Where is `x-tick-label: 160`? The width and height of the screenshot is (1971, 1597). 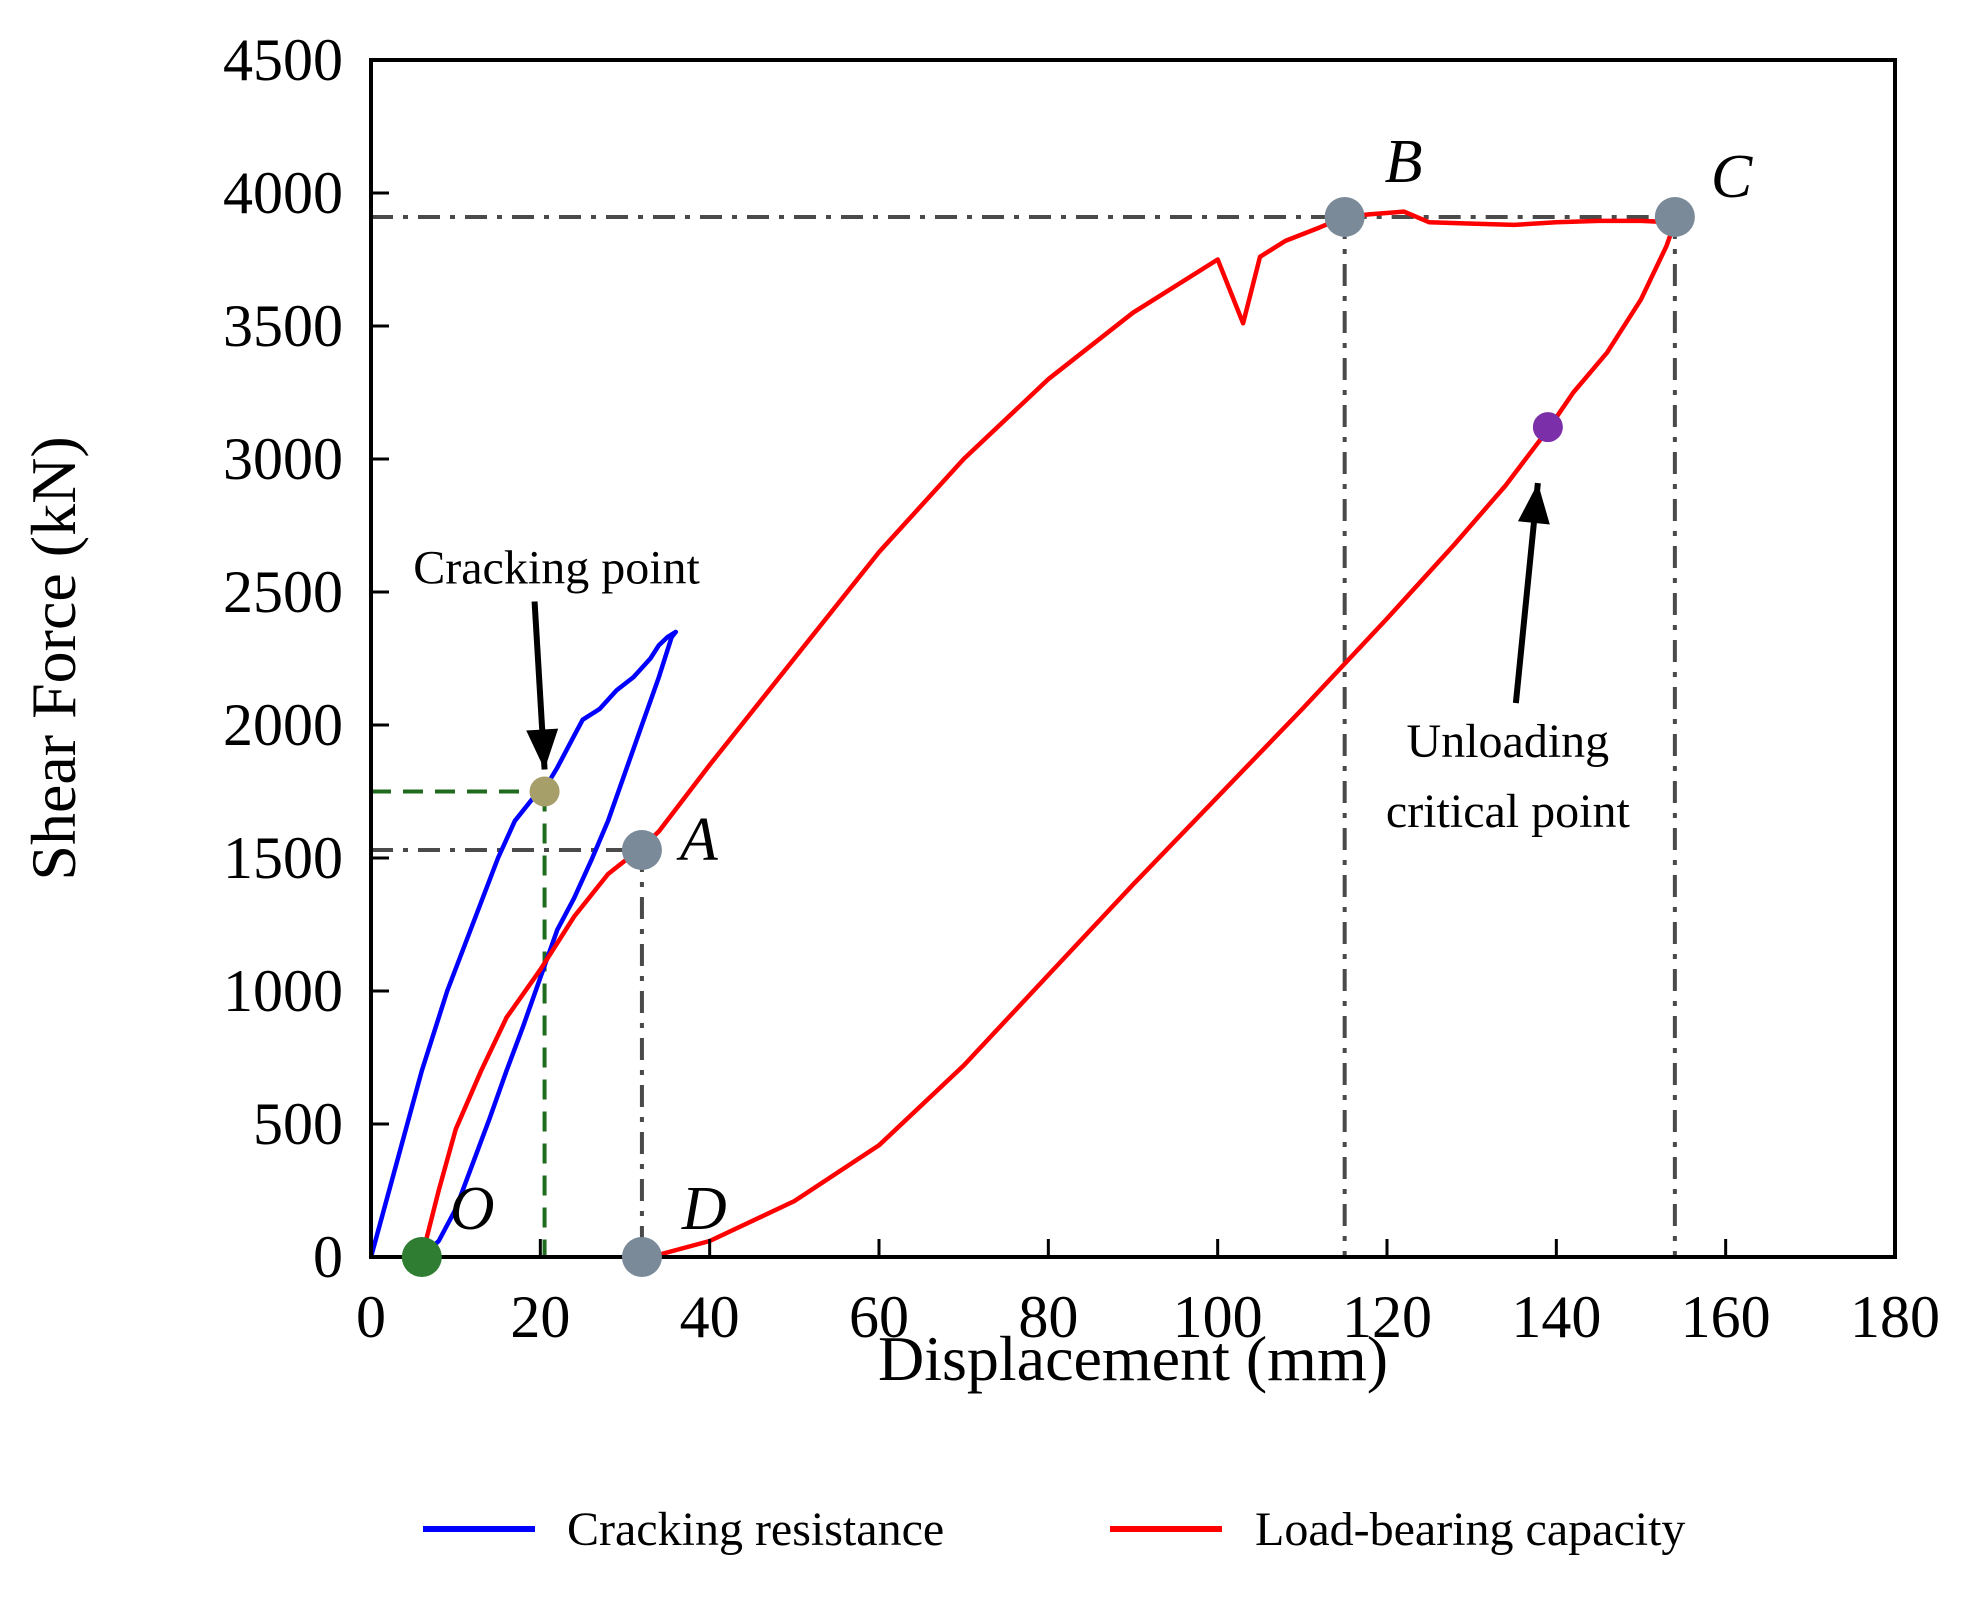 x-tick-label: 160 is located at coordinates (1726, 1317).